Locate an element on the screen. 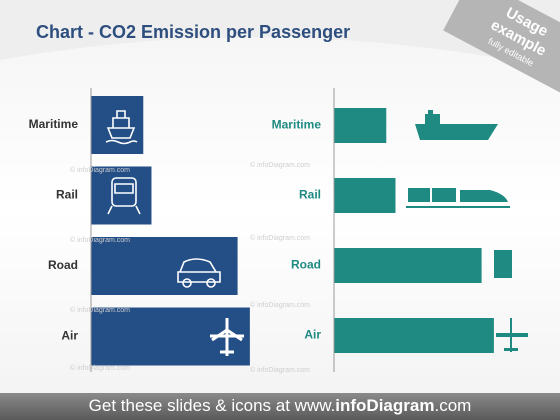 Image resolution: width=560 pixels, height=420 pixels. footer-suffix: .com is located at coordinates (452, 405).